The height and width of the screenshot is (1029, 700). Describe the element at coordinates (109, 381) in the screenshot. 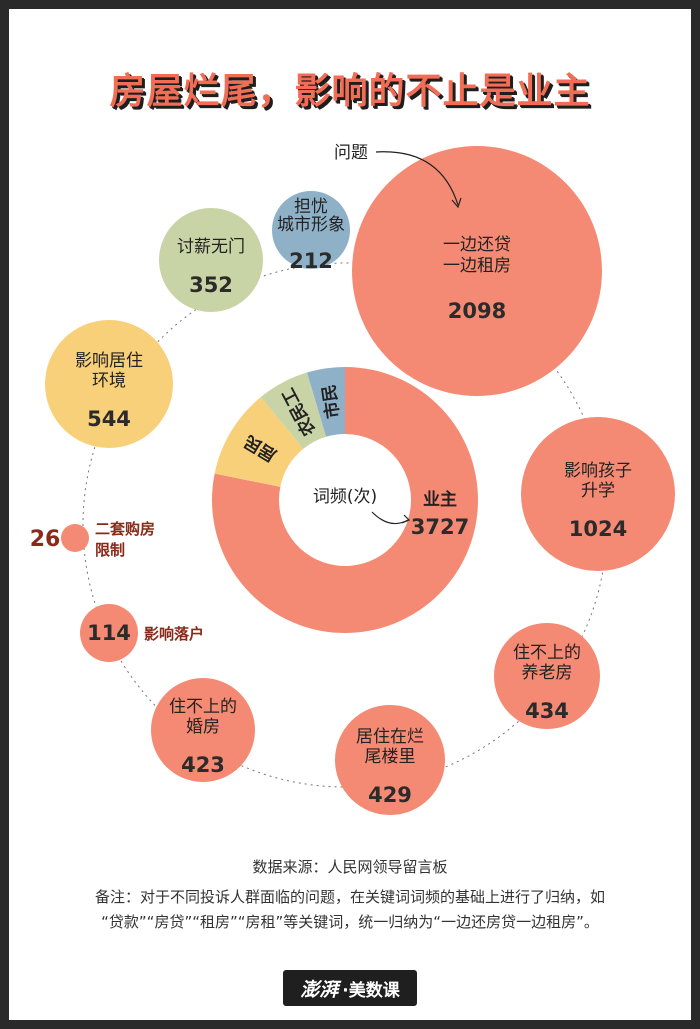

I see `bubble-label-7-1: 环境` at that location.